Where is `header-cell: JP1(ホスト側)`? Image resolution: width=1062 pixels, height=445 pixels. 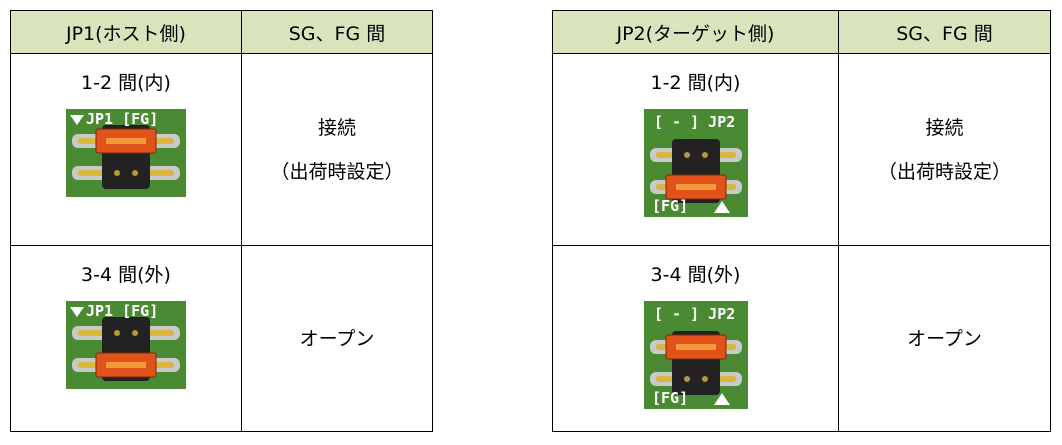 header-cell: JP1(ホスト側) is located at coordinates (126, 32).